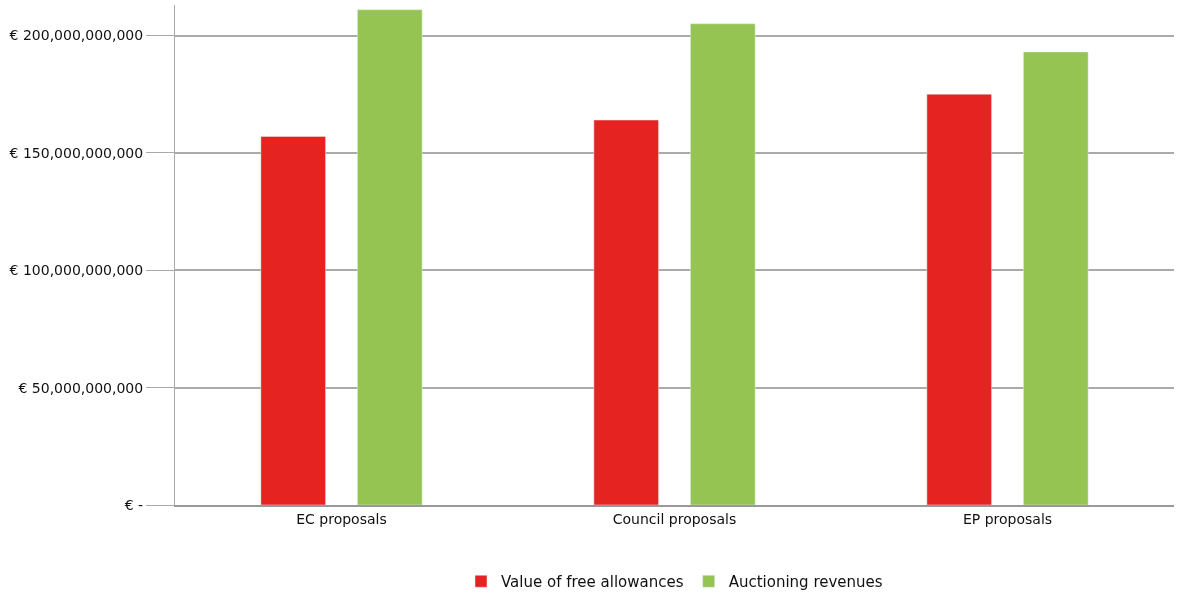 The width and height of the screenshot is (1184, 603). I want to click on y-tick-label: € 100,000,000,000, so click(76, 270).